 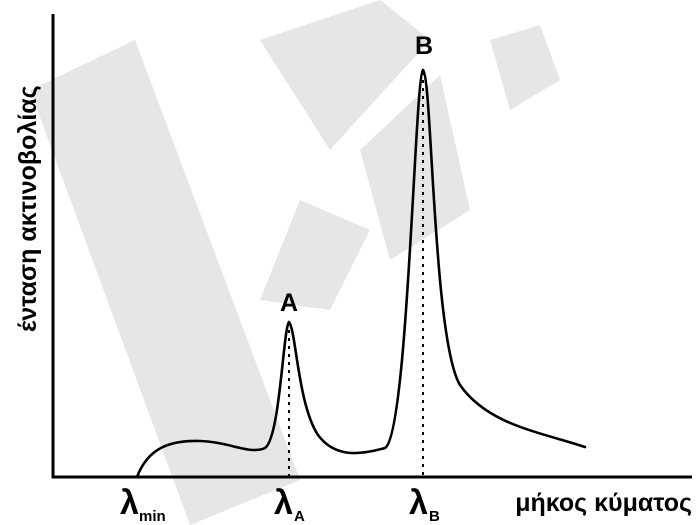 What do you see at coordinates (152, 516) in the screenshot?
I see `x-mark-subscript: min` at bounding box center [152, 516].